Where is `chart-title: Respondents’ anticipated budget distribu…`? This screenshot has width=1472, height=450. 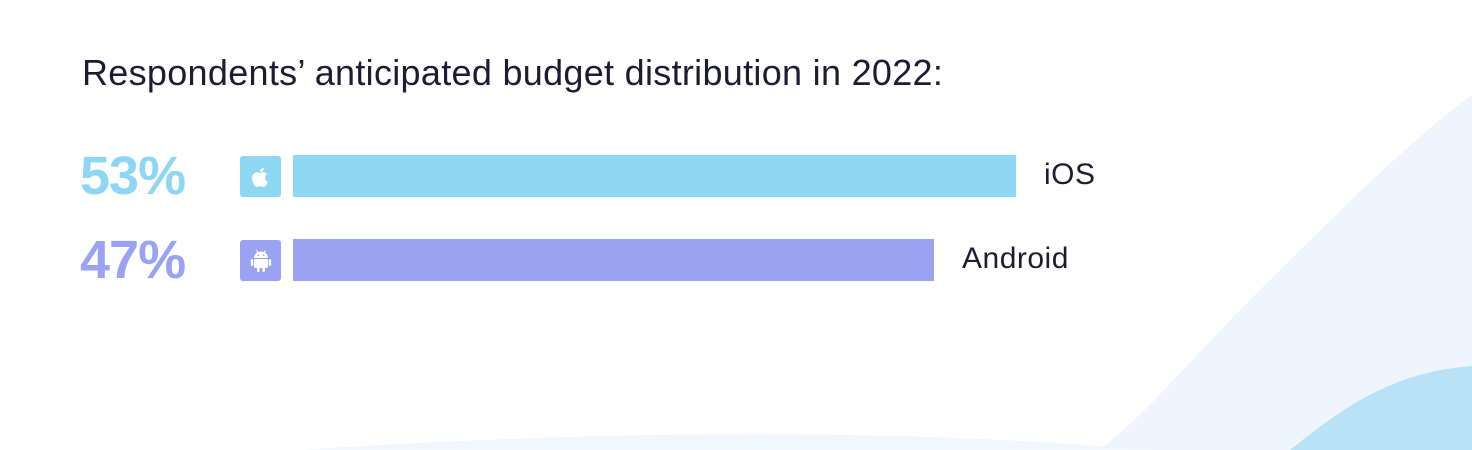
chart-title: Respondents’ anticipated budget distribu… is located at coordinates (513, 72).